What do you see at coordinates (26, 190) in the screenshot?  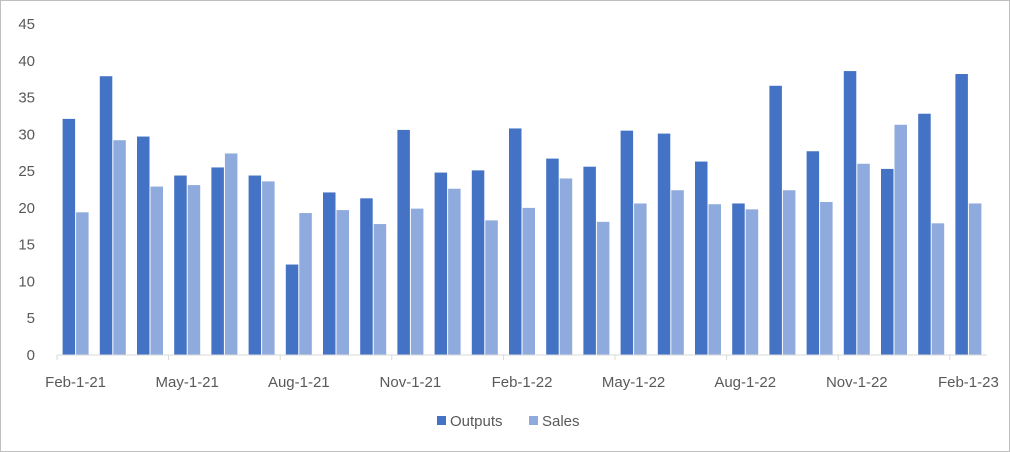 I see `y-axis-ticks: 0 5 10 15 20 25 30 35 40 45` at bounding box center [26, 190].